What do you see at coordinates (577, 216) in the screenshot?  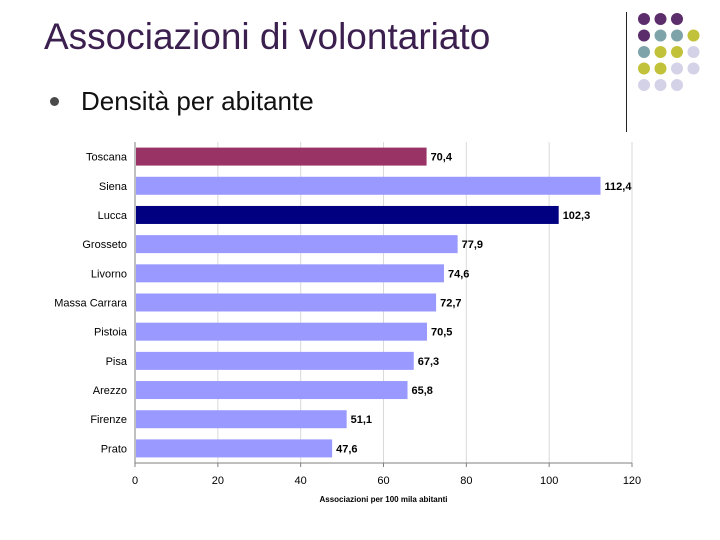 I see `value-label: 102,3` at bounding box center [577, 216].